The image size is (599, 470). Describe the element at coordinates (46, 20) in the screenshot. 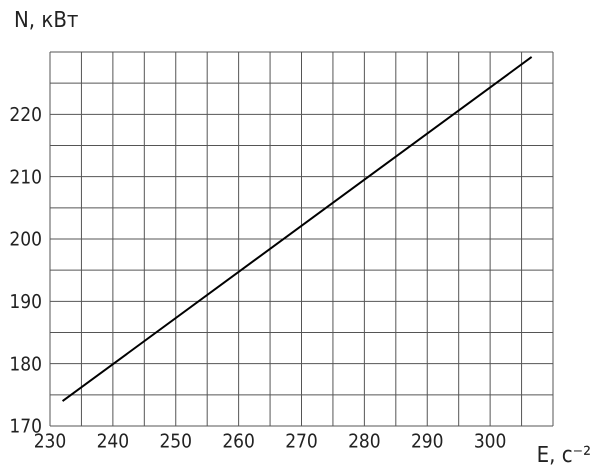

I see `y-axis-title: N, кВт` at that location.